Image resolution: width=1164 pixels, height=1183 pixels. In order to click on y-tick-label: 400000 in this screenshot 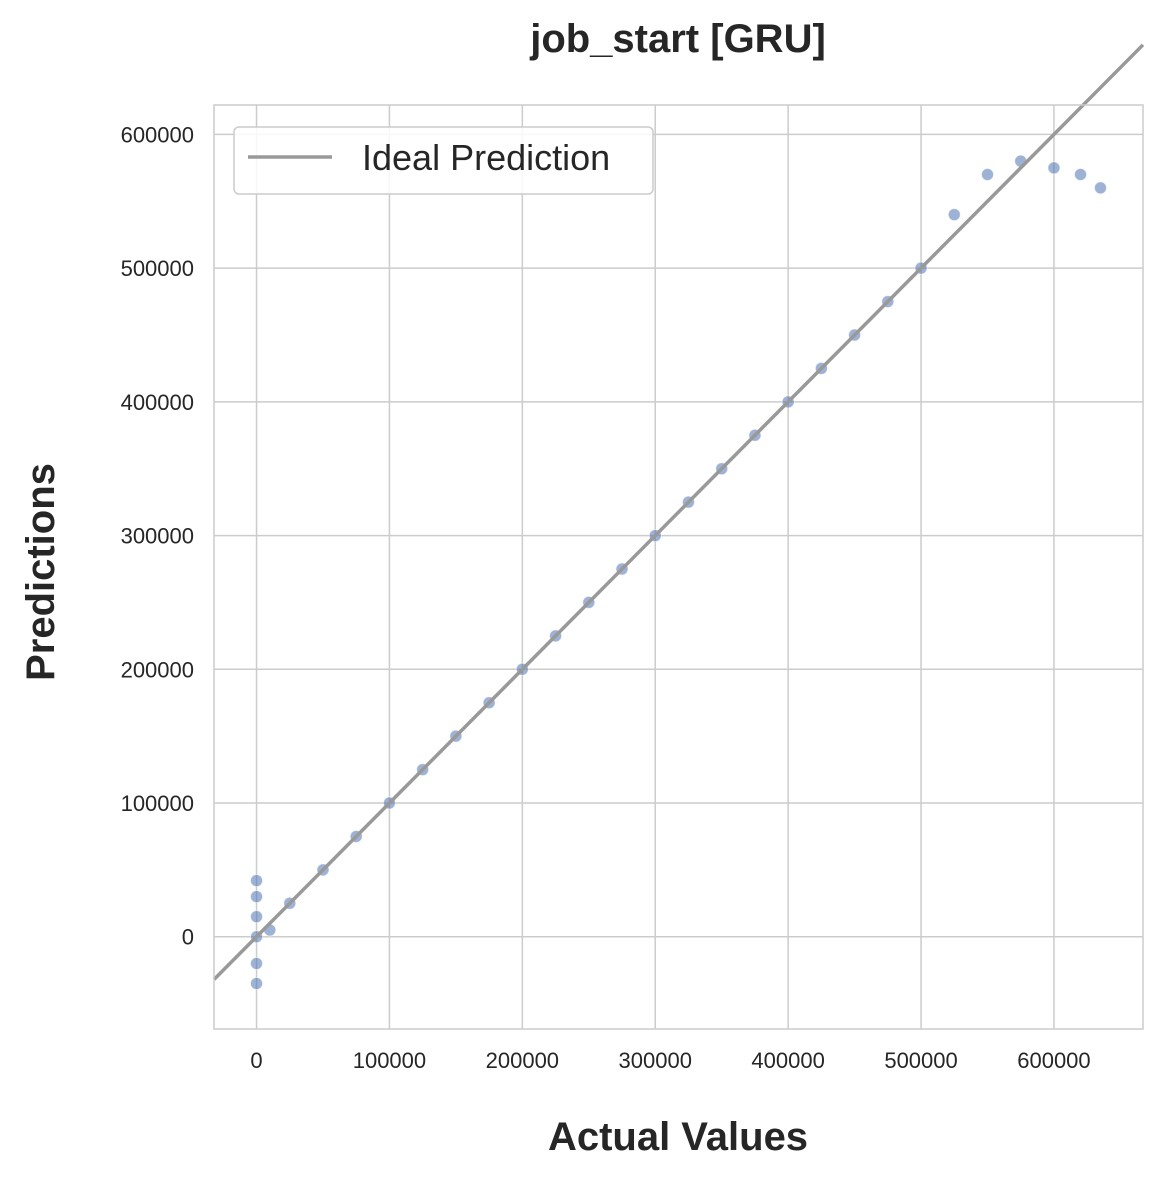, I will do `click(157, 402)`.